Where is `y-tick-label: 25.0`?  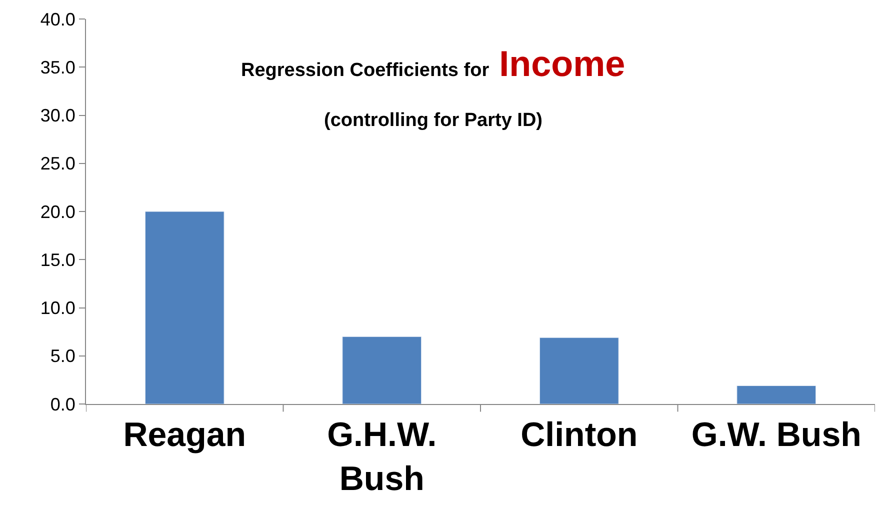
y-tick-label: 25.0 is located at coordinates (58, 164).